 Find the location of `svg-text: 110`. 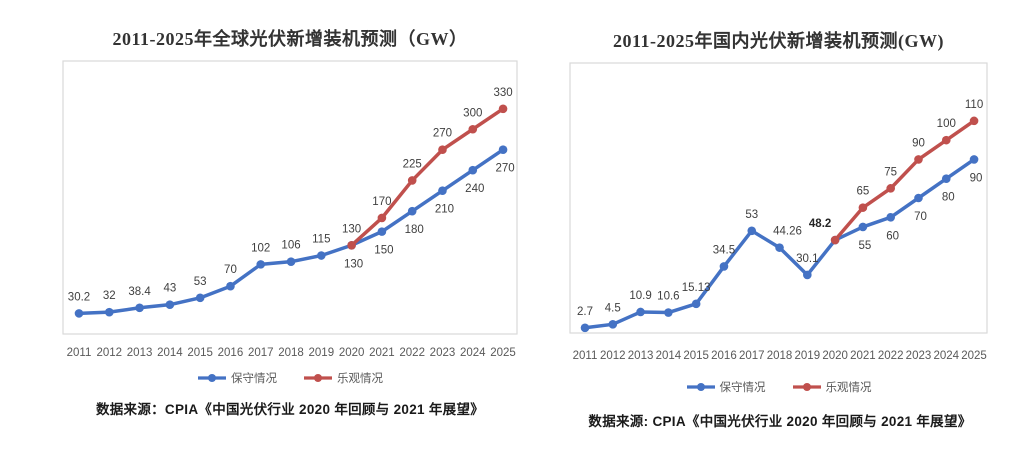

svg-text: 110 is located at coordinates (974, 105).